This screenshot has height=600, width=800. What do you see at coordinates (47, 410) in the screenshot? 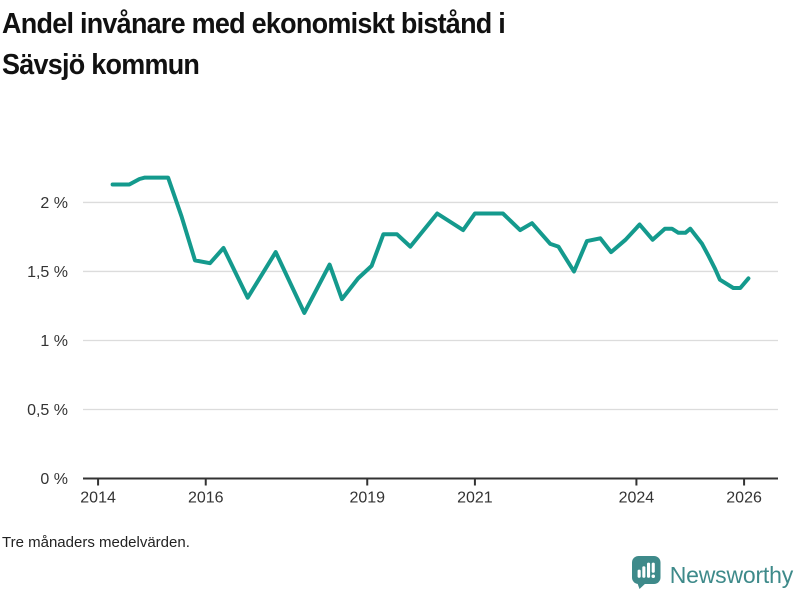
I see `y-tick-label: 0,5 %` at bounding box center [47, 410].